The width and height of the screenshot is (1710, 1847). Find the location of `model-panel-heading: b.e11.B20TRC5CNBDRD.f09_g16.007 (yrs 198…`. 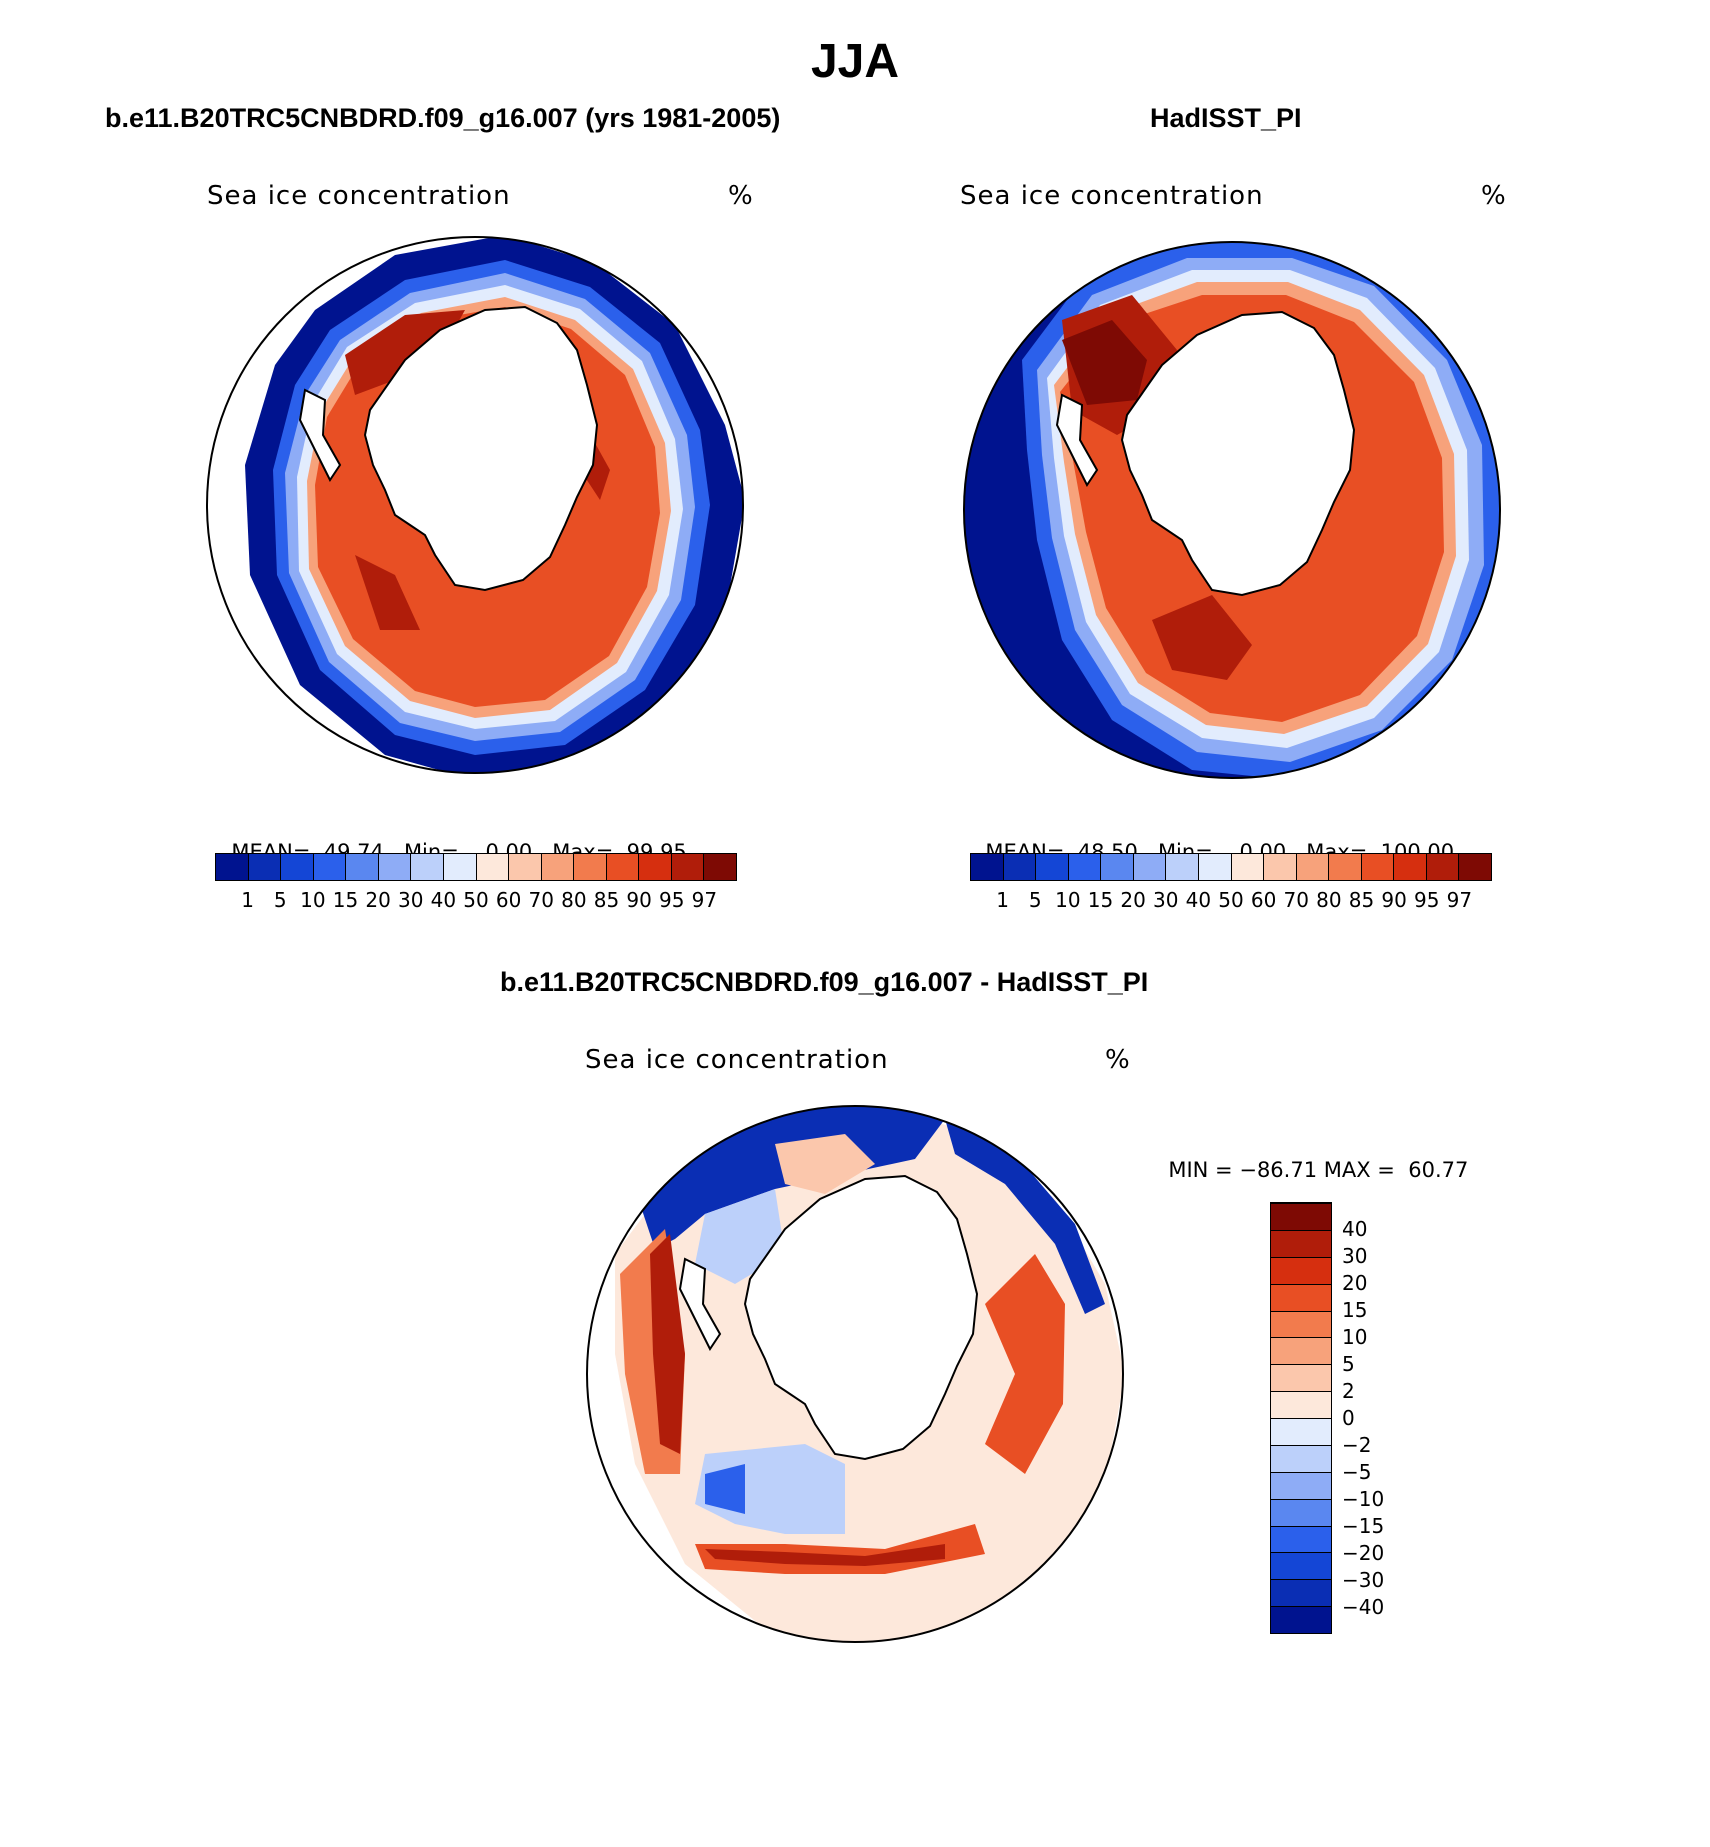

model-panel-heading: b.e11.B20TRC5CNBDRD.f09_g16.007 (yrs 198… is located at coordinates (443, 118).